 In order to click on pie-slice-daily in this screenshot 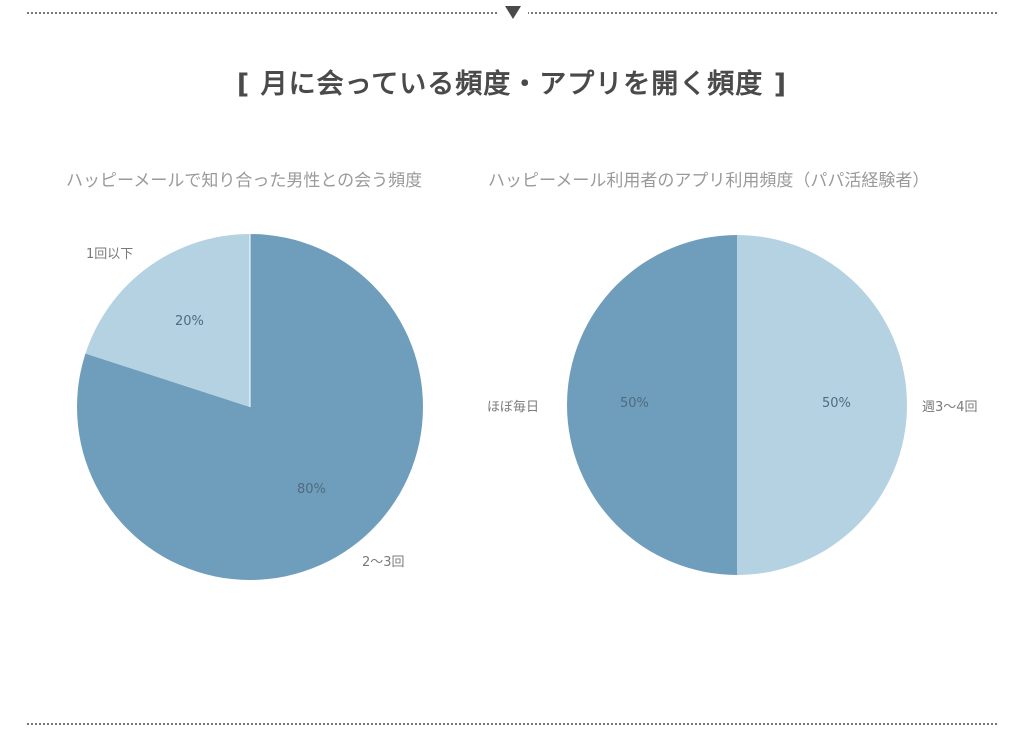, I will do `click(652, 405)`.